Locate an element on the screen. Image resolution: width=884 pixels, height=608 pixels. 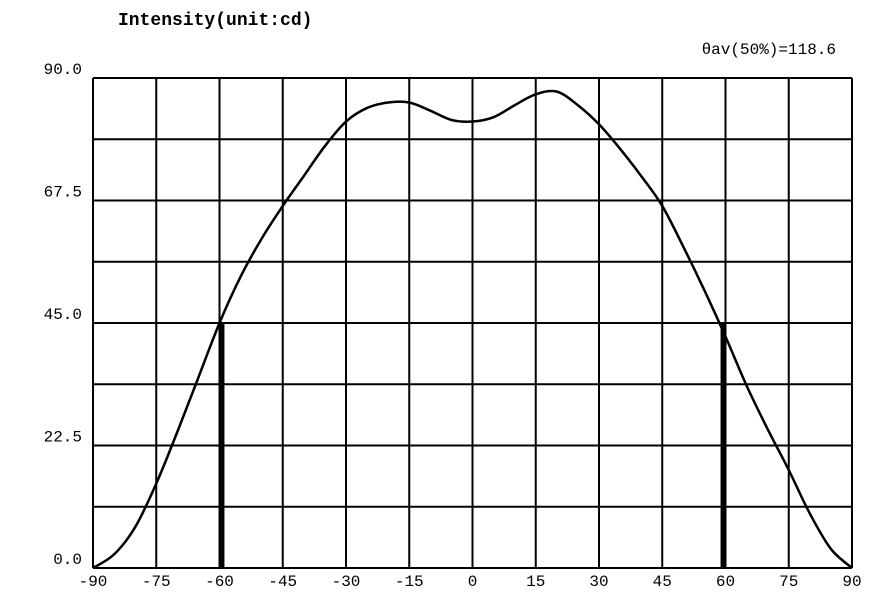
x-tick-label: -45 is located at coordinates (282, 582).